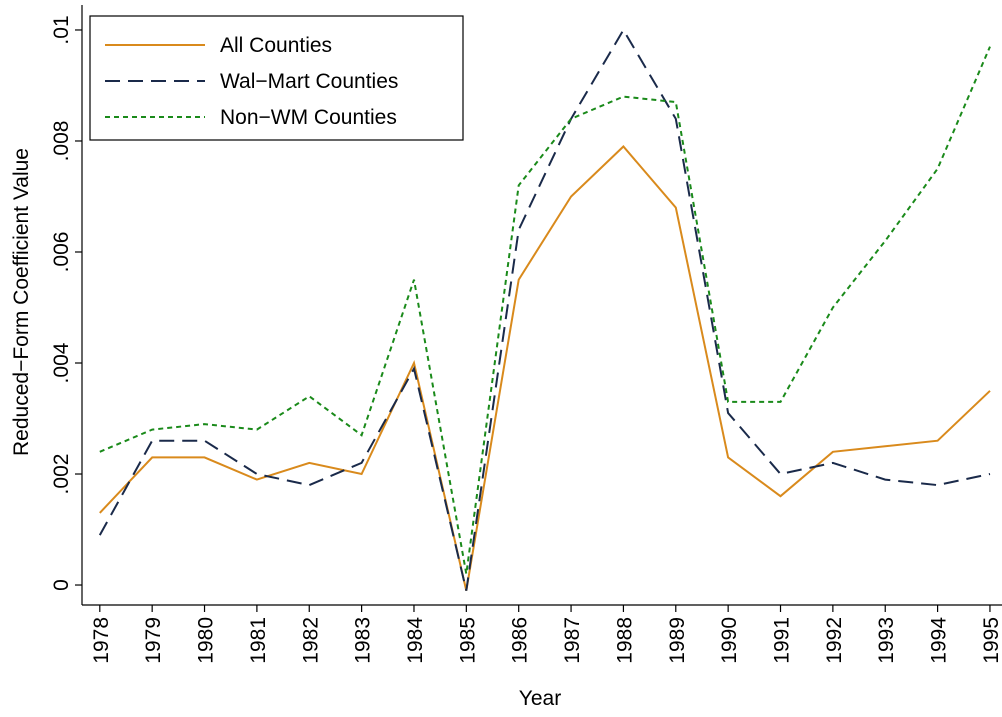 The image size is (1002, 717). Describe the element at coordinates (572, 640) in the screenshot. I see `x-tick-label: 1987` at that location.